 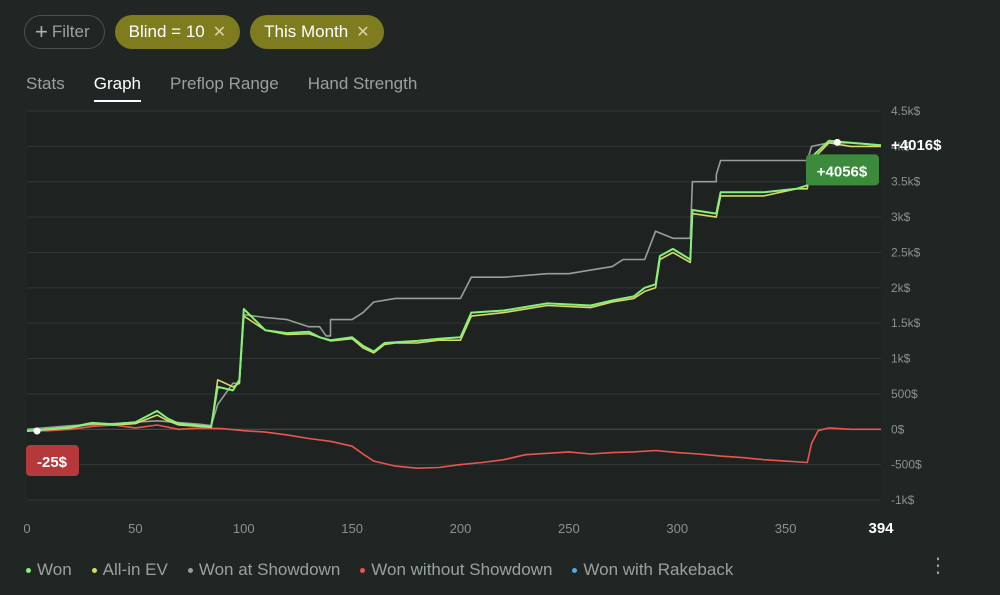 I want to click on max-point-marker, so click(x=837, y=142).